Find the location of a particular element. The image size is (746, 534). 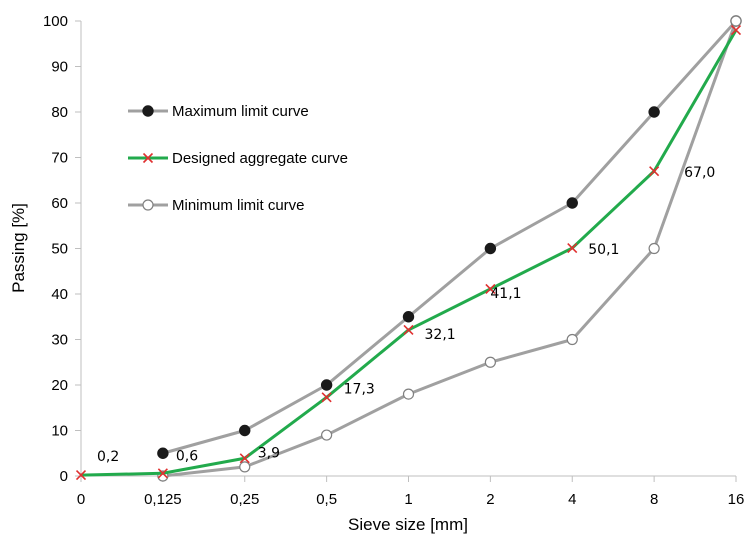

y-tick-label: 50 is located at coordinates (59, 249).